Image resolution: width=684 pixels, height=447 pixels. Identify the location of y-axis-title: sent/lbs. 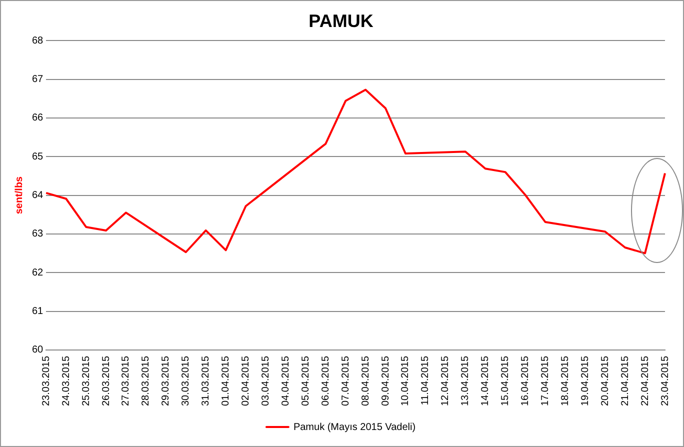
(19, 195).